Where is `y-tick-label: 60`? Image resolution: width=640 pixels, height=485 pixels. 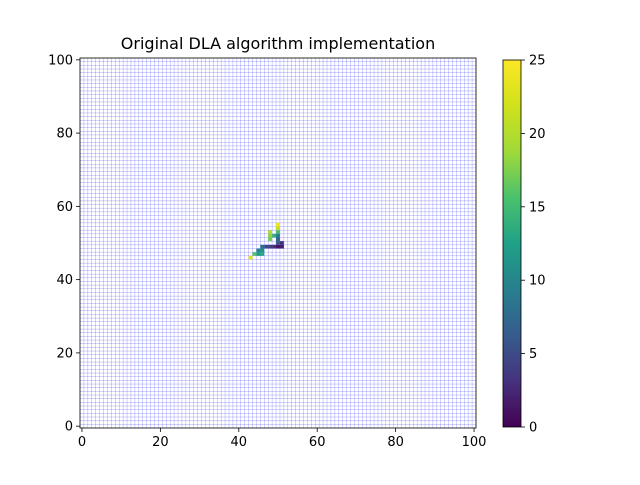 y-tick-label: 60 is located at coordinates (64, 207).